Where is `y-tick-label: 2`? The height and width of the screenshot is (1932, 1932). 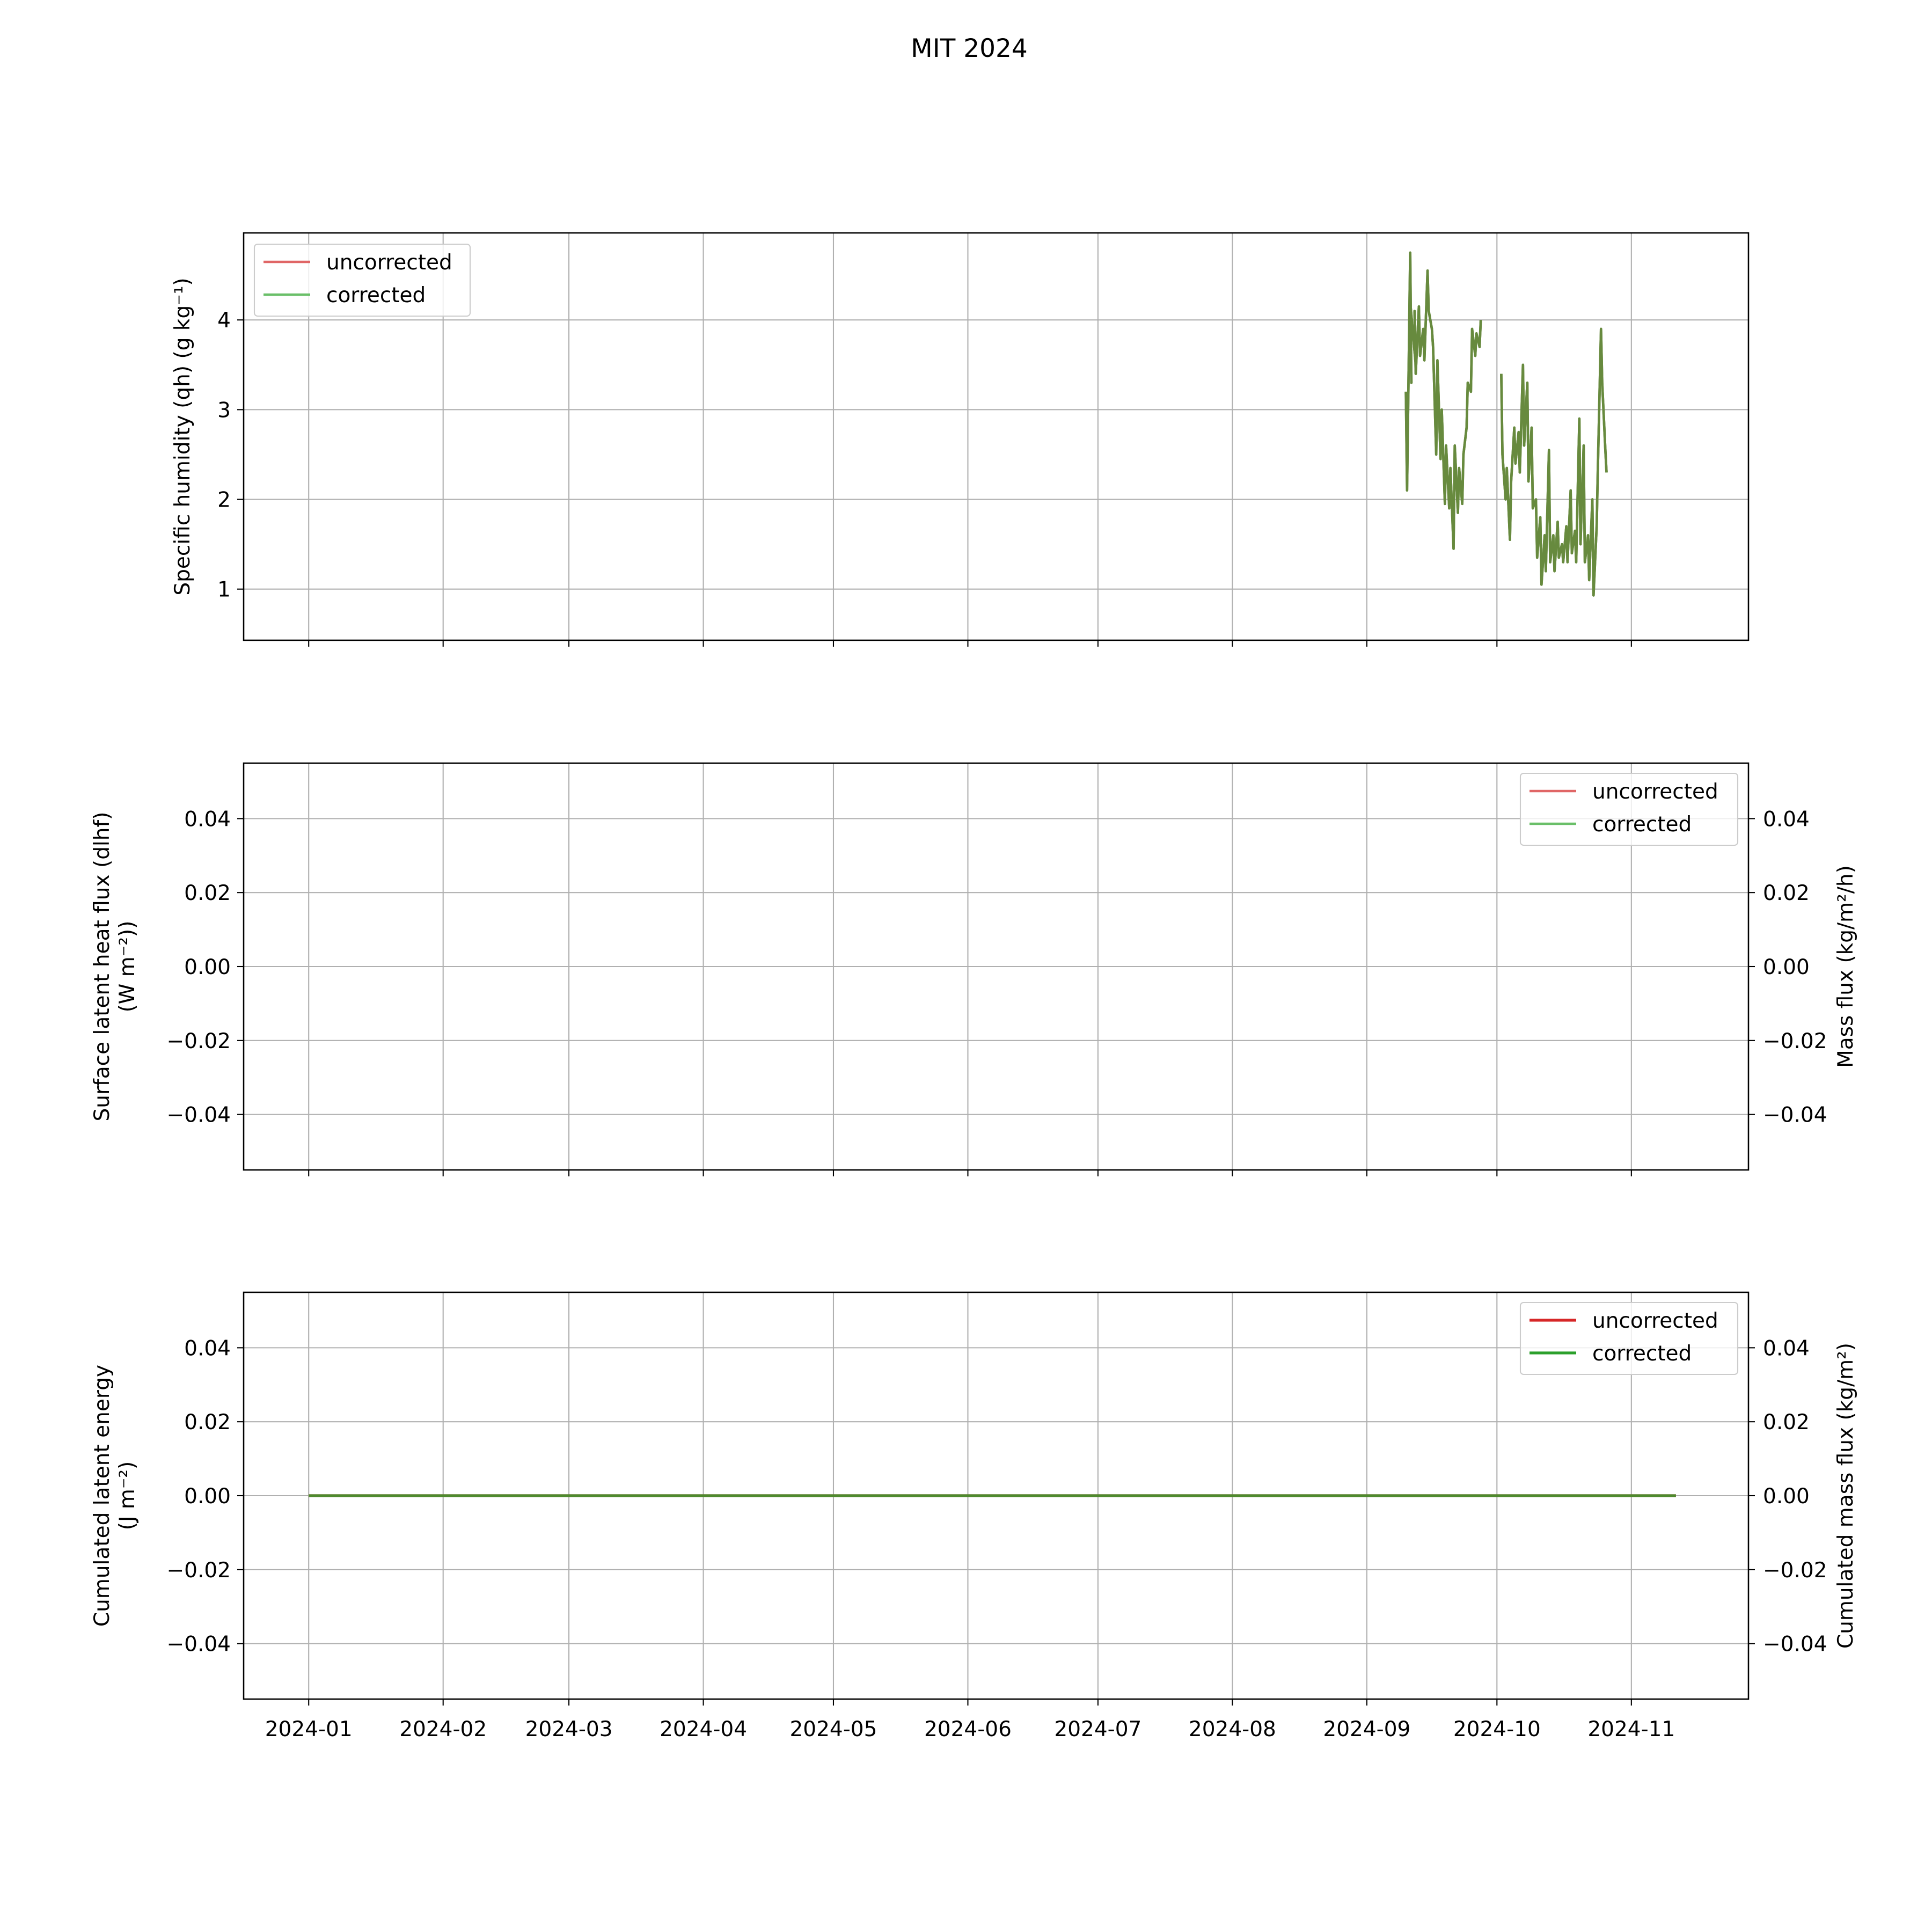
y-tick-label: 2 is located at coordinates (224, 500).